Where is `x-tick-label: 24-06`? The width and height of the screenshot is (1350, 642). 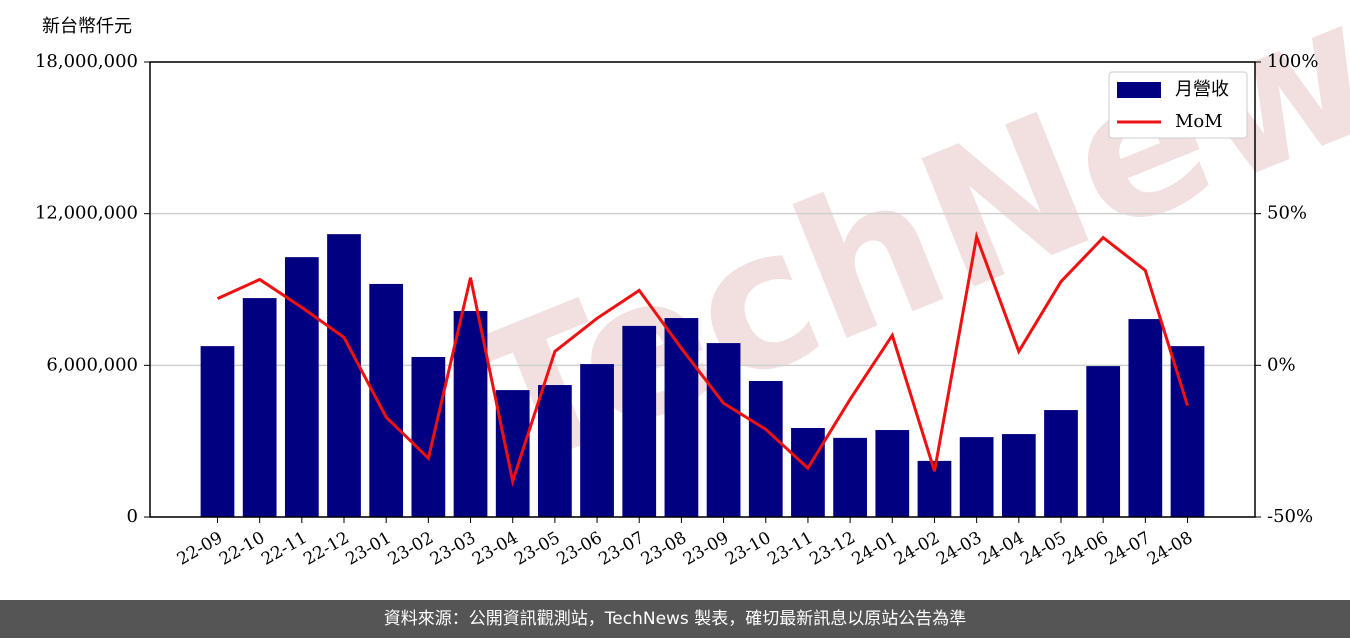
x-tick-label: 24-06 is located at coordinates (1085, 549).